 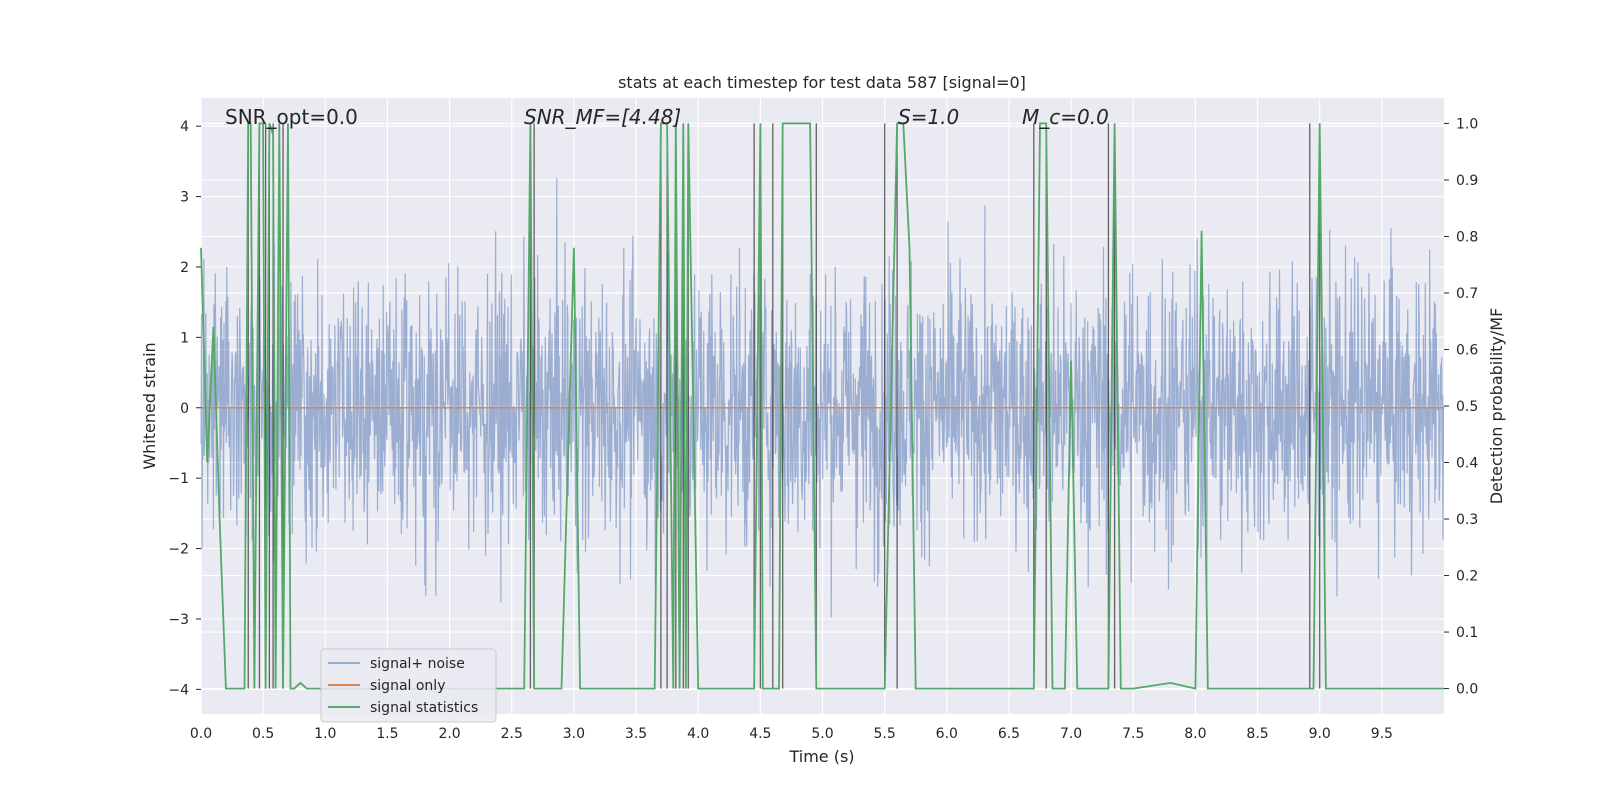 What do you see at coordinates (387, 734) in the screenshot?
I see `x-tick-label: 1.5` at bounding box center [387, 734].